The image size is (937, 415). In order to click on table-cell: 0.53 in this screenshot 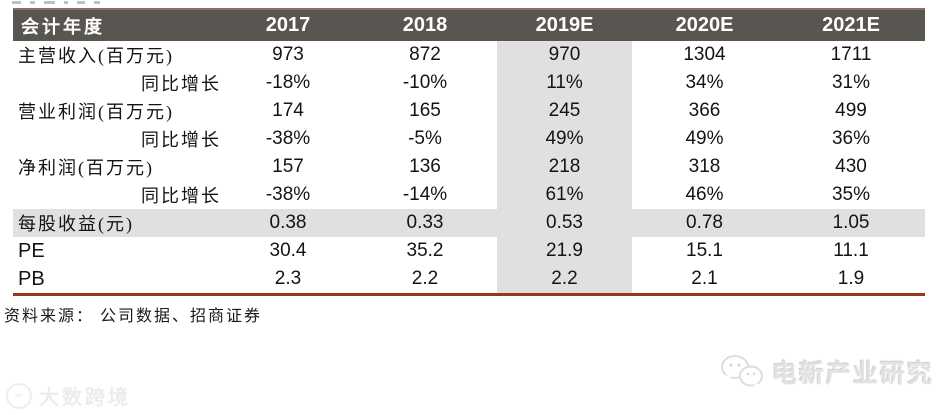, I will do `click(564, 223)`.